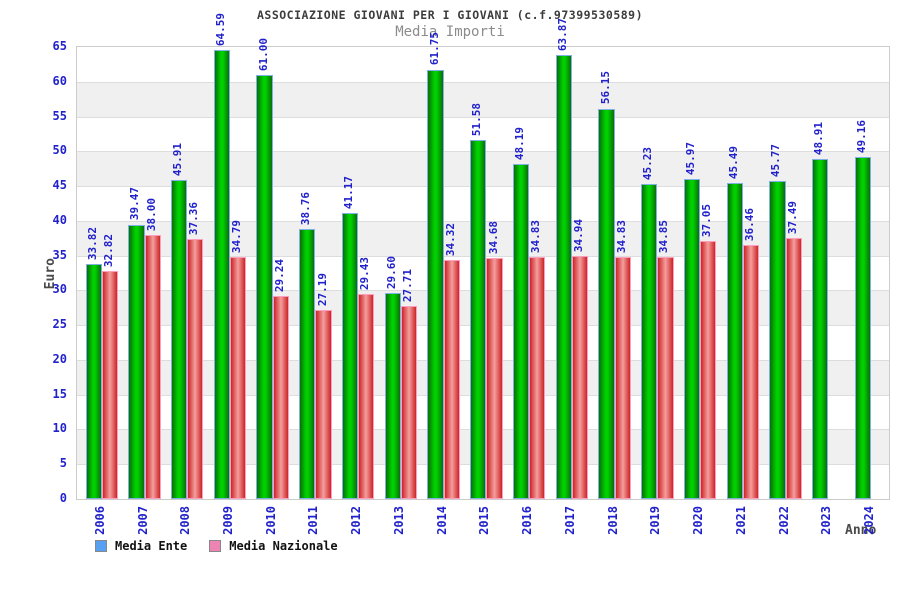 The height and width of the screenshot is (600, 900). What do you see at coordinates (698, 520) in the screenshot?
I see `x-tick-label: 2020` at bounding box center [698, 520].